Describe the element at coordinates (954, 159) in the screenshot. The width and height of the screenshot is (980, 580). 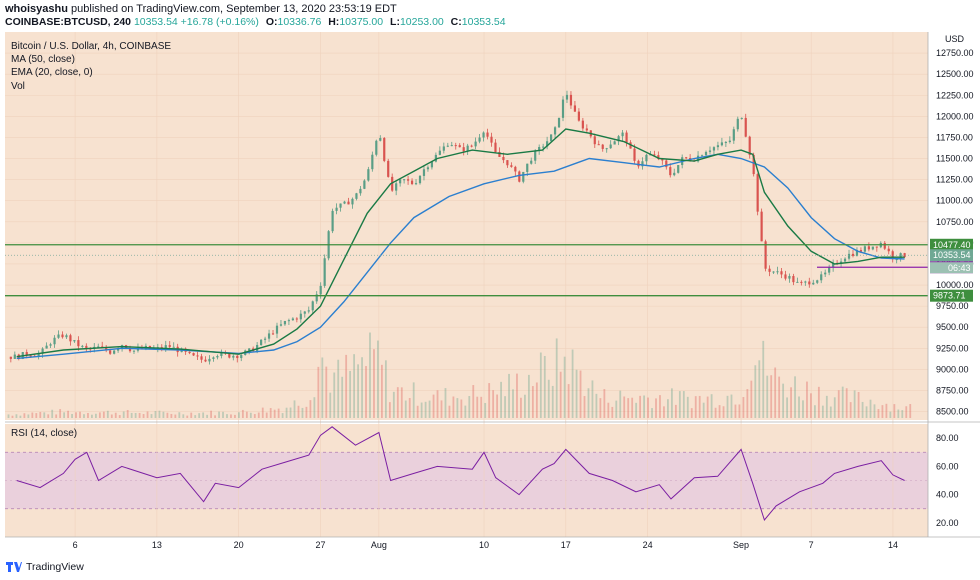
I see `price-axis-tick: 11500.00` at that location.